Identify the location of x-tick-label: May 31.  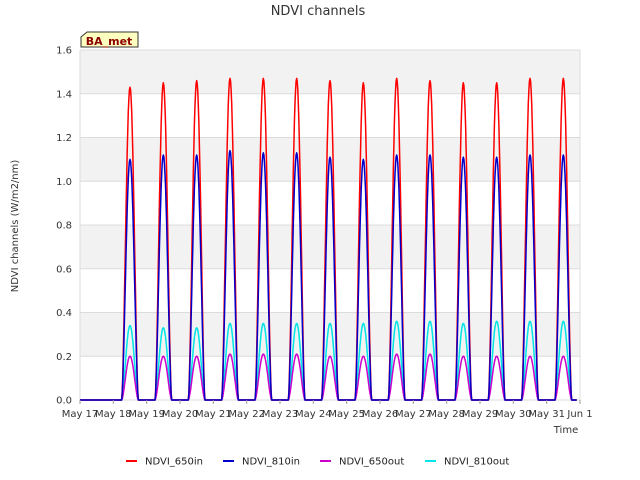
(546, 414).